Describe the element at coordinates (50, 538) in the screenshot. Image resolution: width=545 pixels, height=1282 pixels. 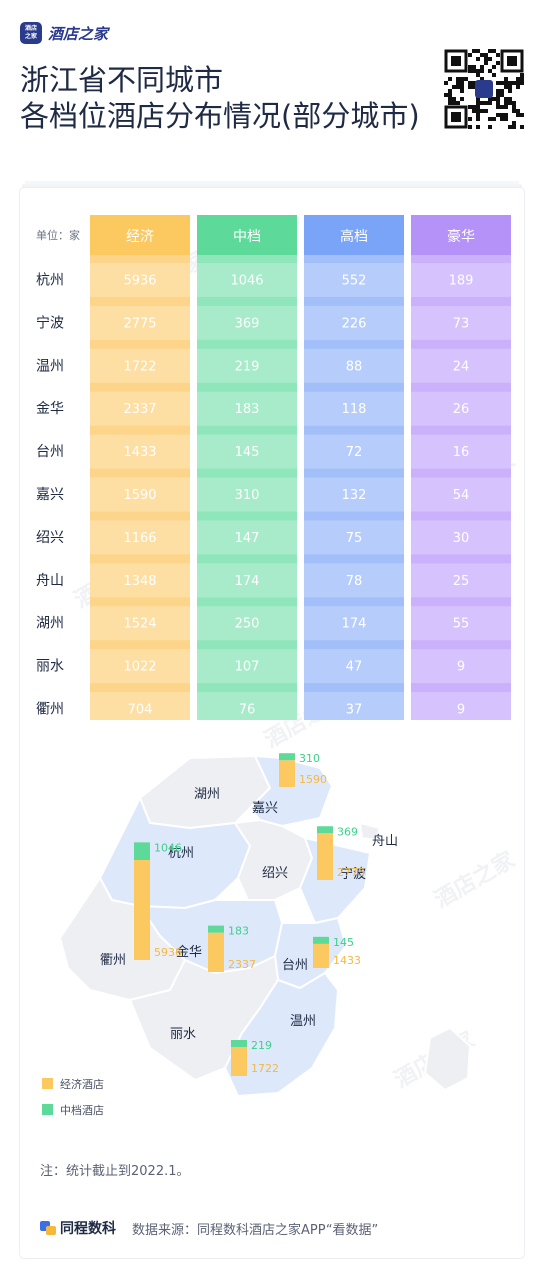
I see `row-city-label: 绍兴` at that location.